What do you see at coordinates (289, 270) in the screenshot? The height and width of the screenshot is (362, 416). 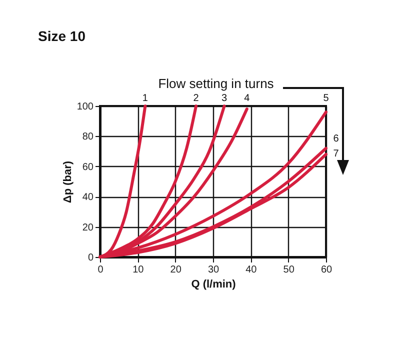 I see `x-tick-label: 50` at bounding box center [289, 270].